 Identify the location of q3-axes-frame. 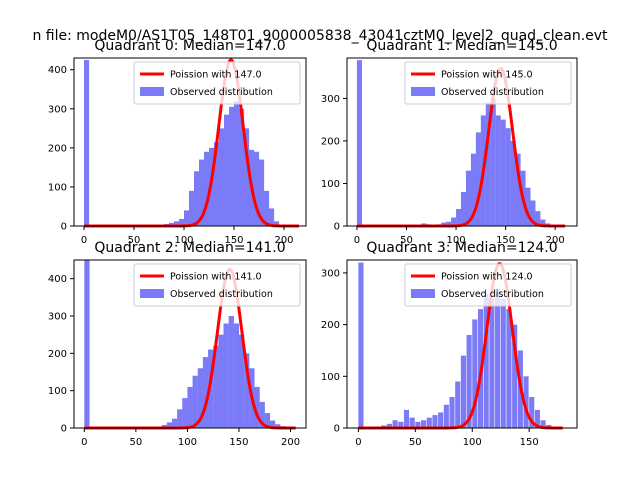
(462, 344).